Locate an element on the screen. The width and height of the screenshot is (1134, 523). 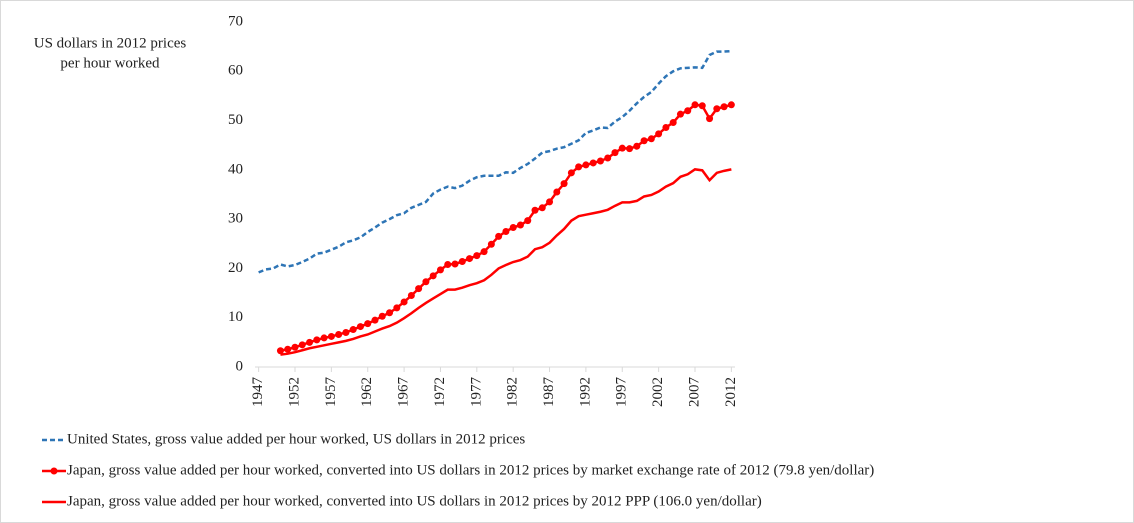
x-tick-label: 1987 is located at coordinates (549, 392).